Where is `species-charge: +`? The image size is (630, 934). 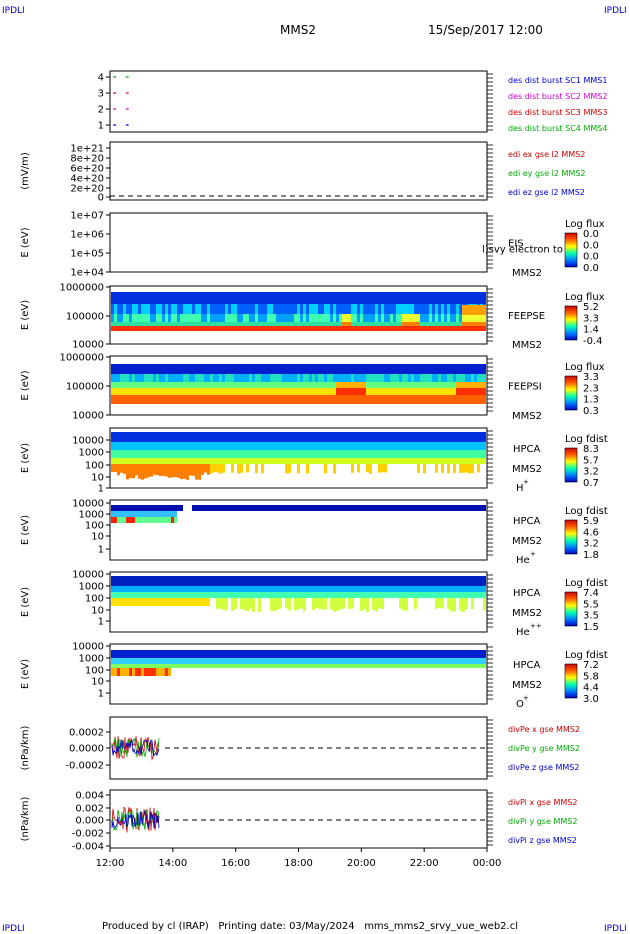 species-charge: + is located at coordinates (526, 482).